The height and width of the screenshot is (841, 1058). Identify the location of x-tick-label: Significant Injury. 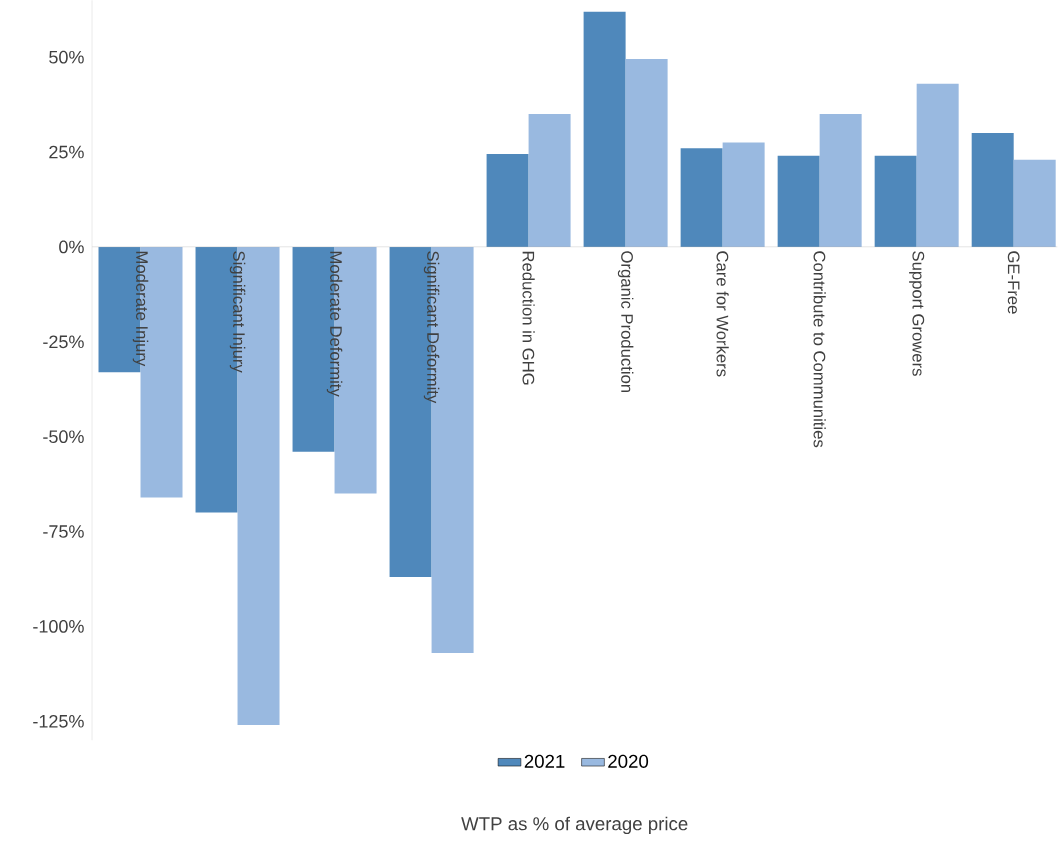
(237, 312).